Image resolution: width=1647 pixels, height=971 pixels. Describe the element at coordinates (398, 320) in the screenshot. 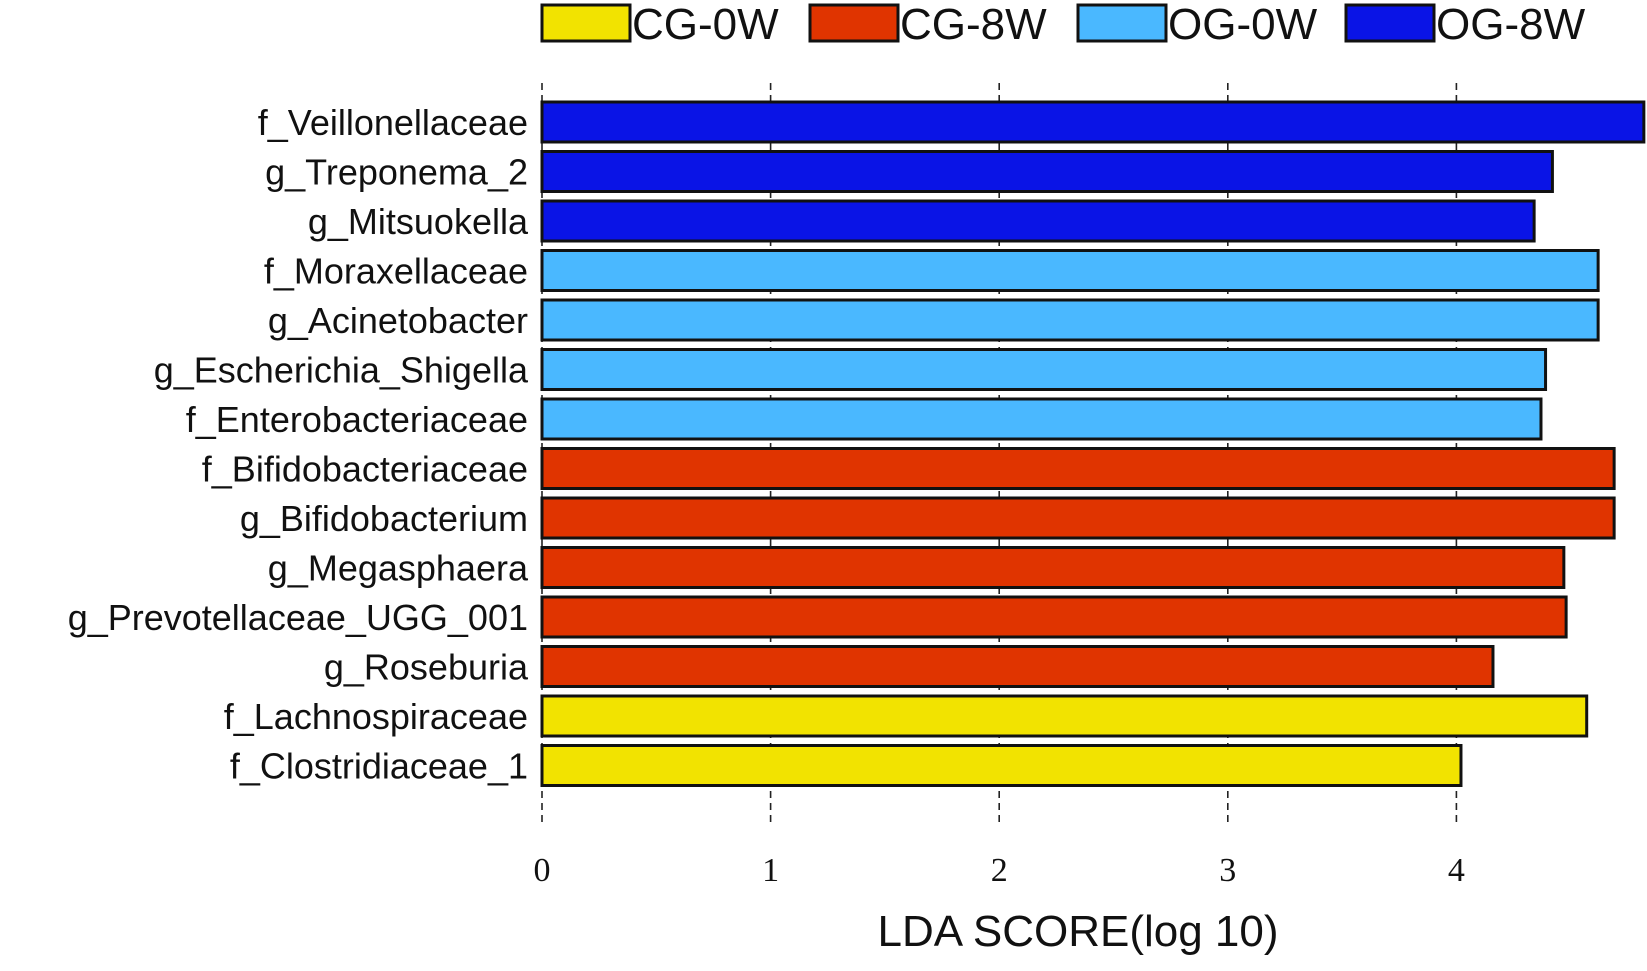

I see `category-label-4: g_Acinetobacter` at that location.